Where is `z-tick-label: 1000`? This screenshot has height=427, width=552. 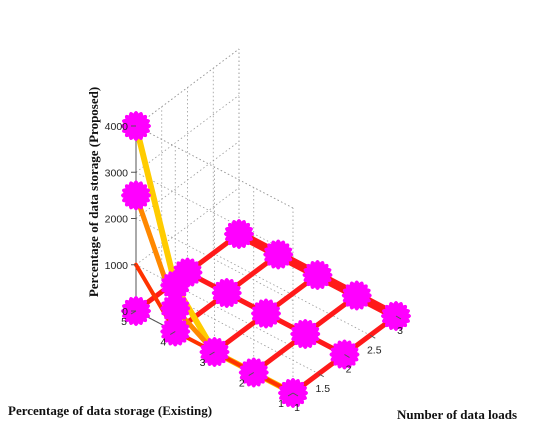
z-tick-label: 1000 is located at coordinates (117, 266).